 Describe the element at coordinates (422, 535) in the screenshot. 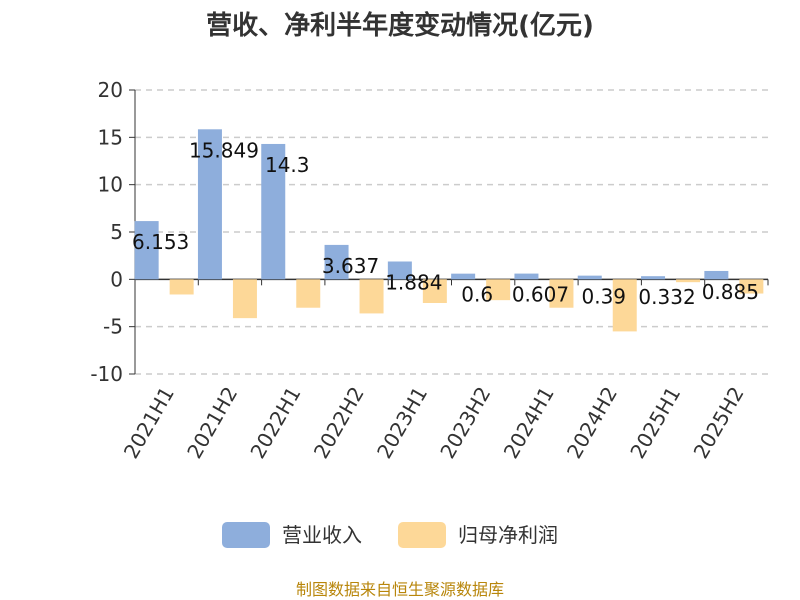

I see `legend-swatch-net-profit` at that location.